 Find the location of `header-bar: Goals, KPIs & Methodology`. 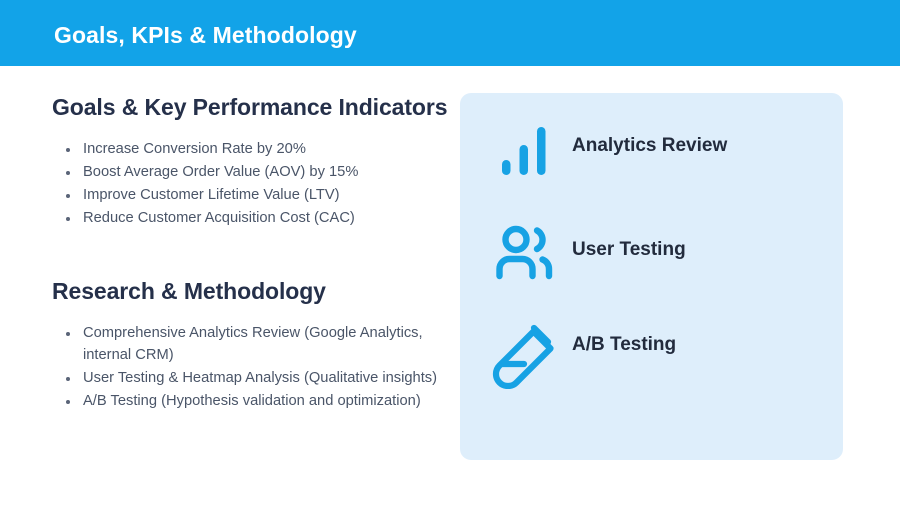

header-bar: Goals, KPIs & Methodology is located at coordinates (450, 33).